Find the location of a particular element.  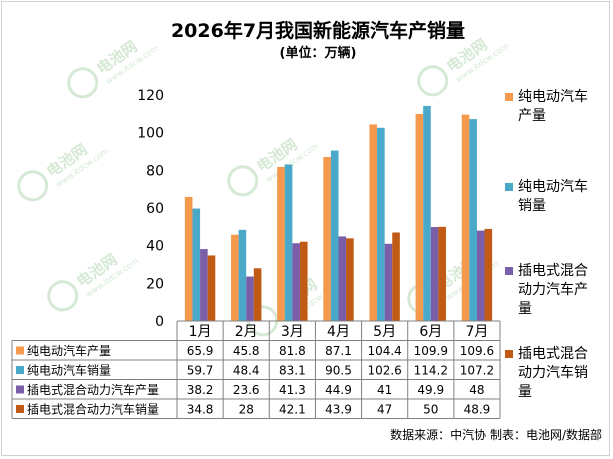

data-label: 50 is located at coordinates (430, 410).